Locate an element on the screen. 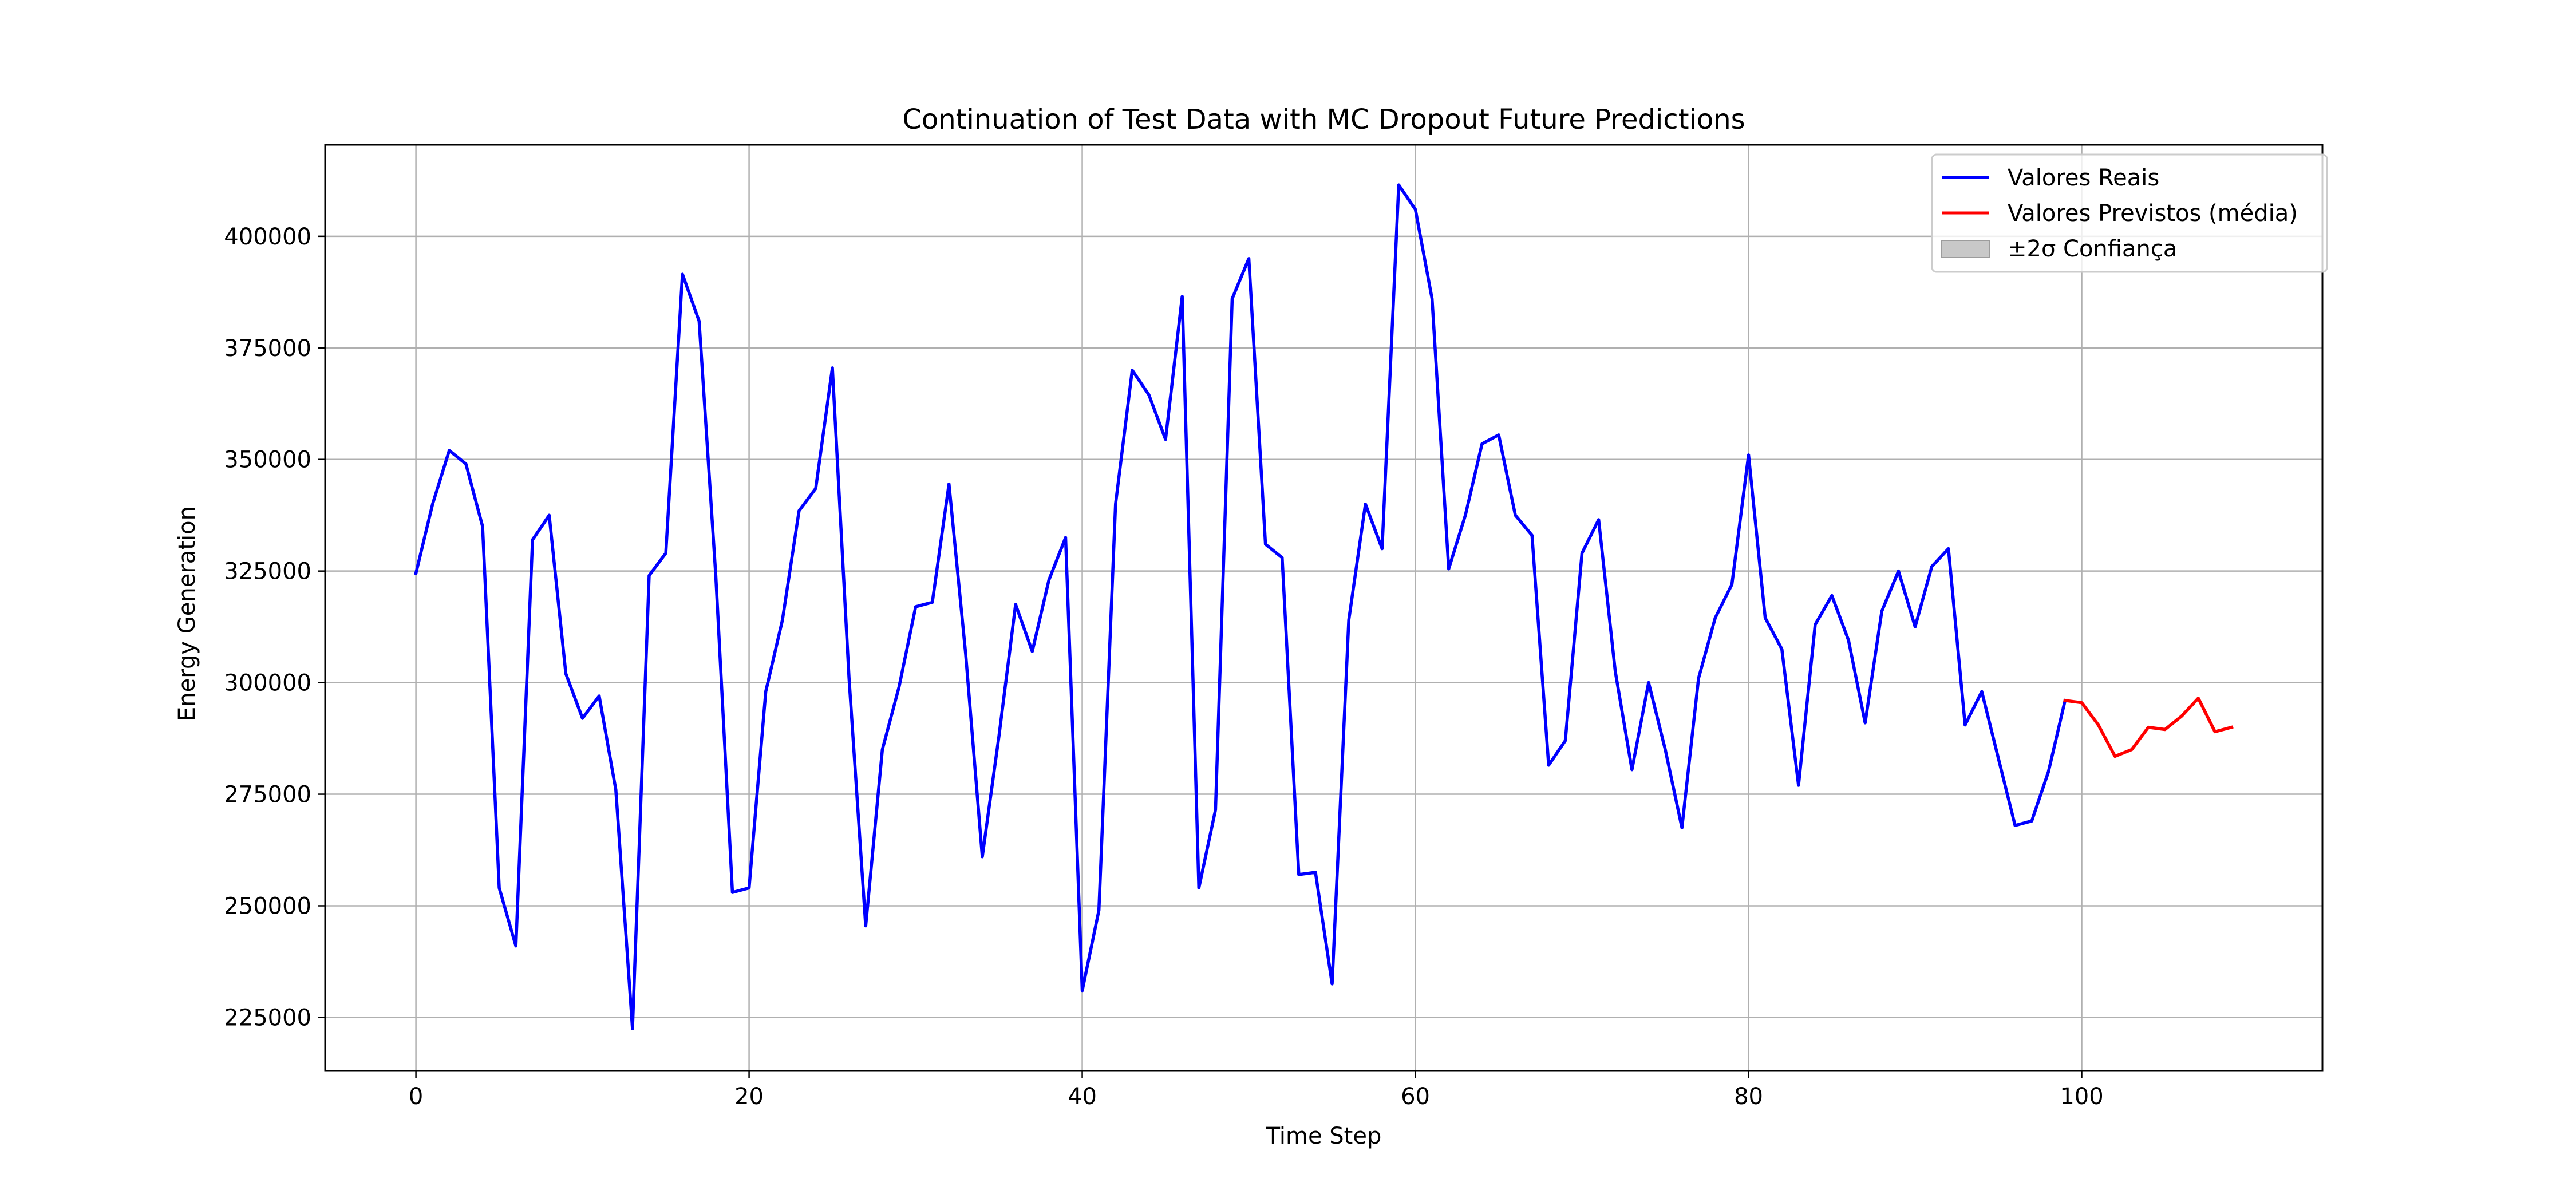  legend-swatch-confidence is located at coordinates (1965, 249).